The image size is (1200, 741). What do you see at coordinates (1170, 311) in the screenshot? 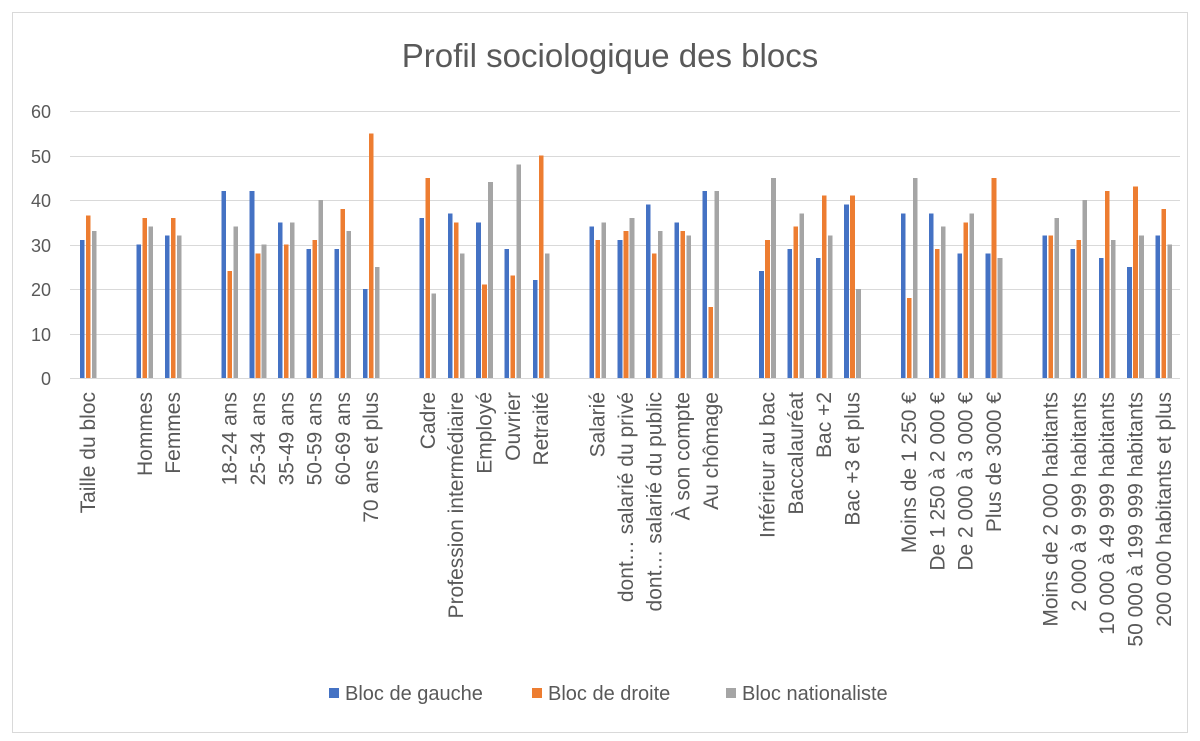
I see `bar-bloc-nationaliste-200-000-habitants-et-plus` at bounding box center [1170, 311].